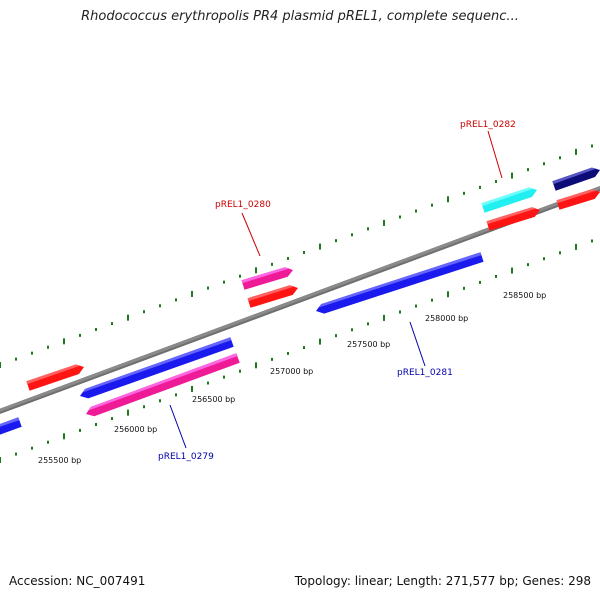  What do you see at coordinates (291, 371) in the screenshot?
I see `coordinate-label: 257000 bp` at bounding box center [291, 371].